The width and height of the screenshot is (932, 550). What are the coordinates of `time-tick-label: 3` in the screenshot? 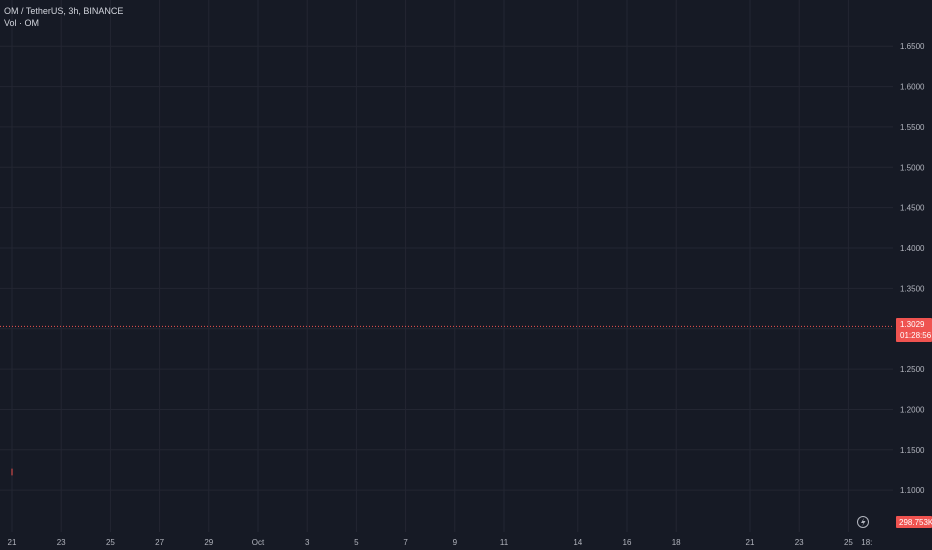 It's located at (307, 542).